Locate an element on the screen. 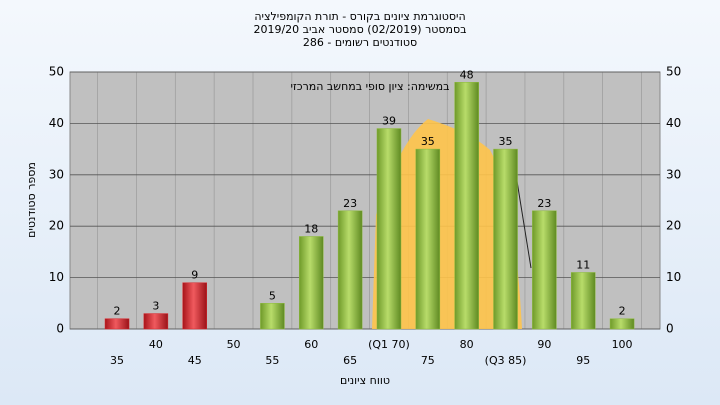 This screenshot has width=720, height=405. x-tick-label: 100 is located at coordinates (622, 344).